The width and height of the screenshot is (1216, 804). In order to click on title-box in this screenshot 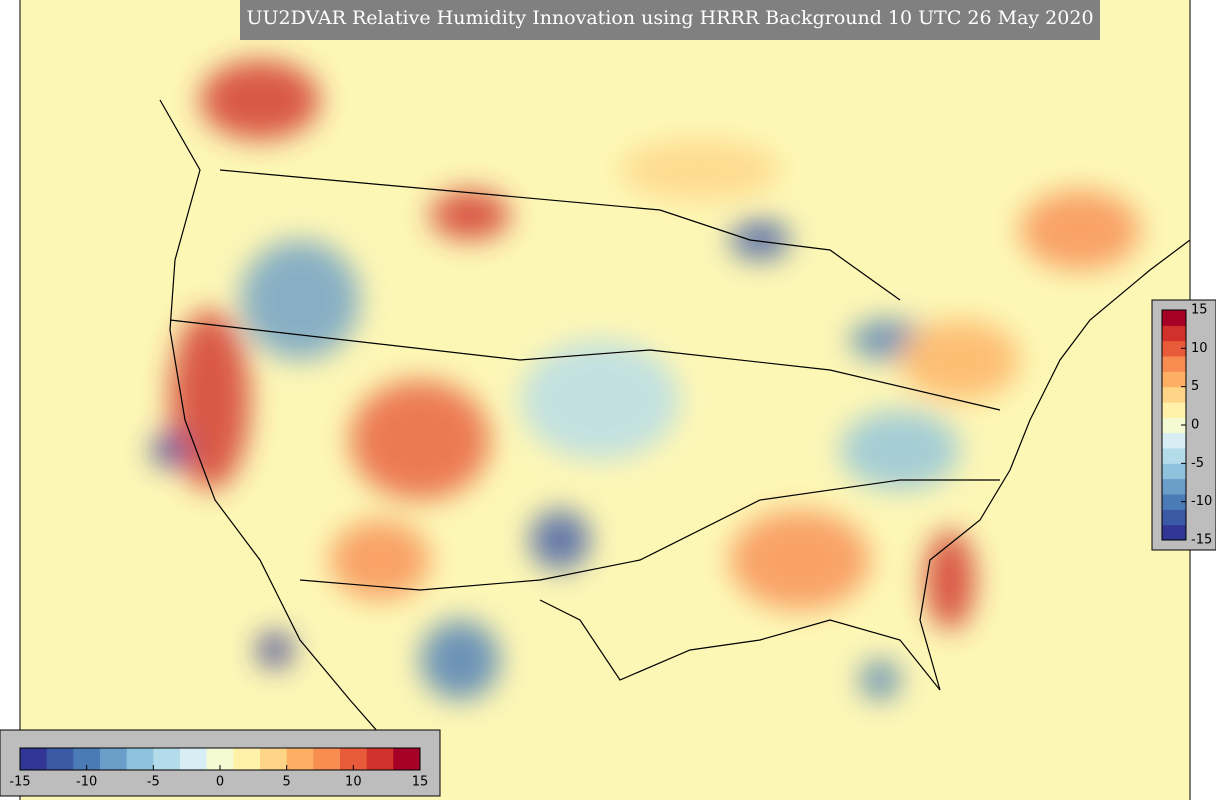, I will do `click(670, 20)`.